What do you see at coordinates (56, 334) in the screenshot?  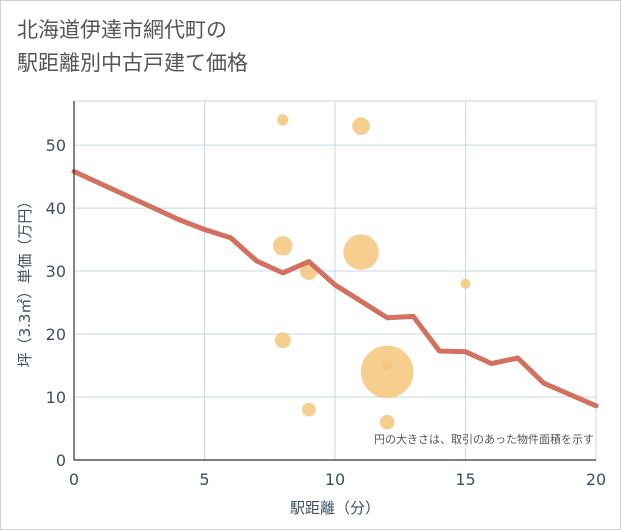 I see `y-tick-label-20: 20` at bounding box center [56, 334].